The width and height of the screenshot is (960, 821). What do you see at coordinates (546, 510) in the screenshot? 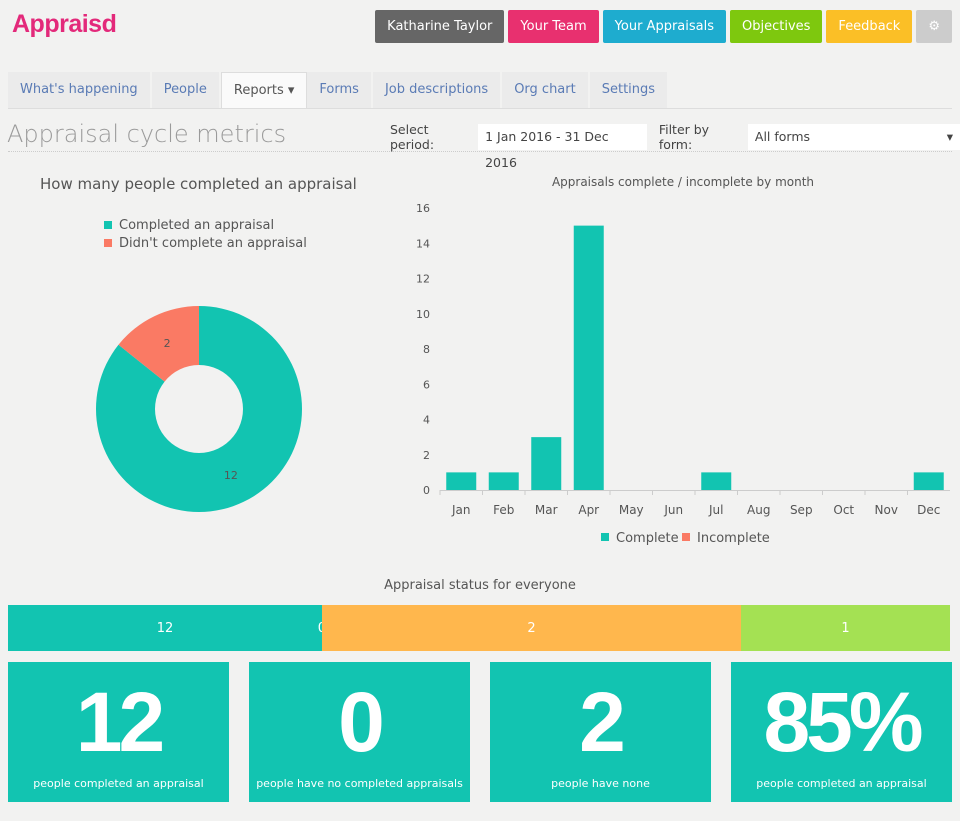
I see `x-tick-label: Mar` at bounding box center [546, 510].